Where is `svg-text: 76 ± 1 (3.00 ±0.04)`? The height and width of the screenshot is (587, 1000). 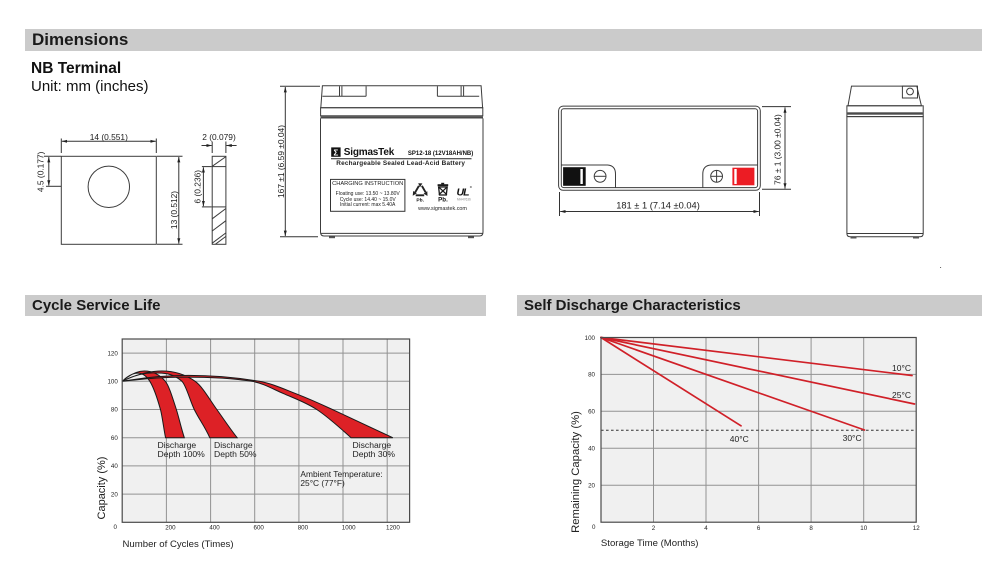 svg-text: 76 ± 1 (3.00 ±0.04) is located at coordinates (778, 149).